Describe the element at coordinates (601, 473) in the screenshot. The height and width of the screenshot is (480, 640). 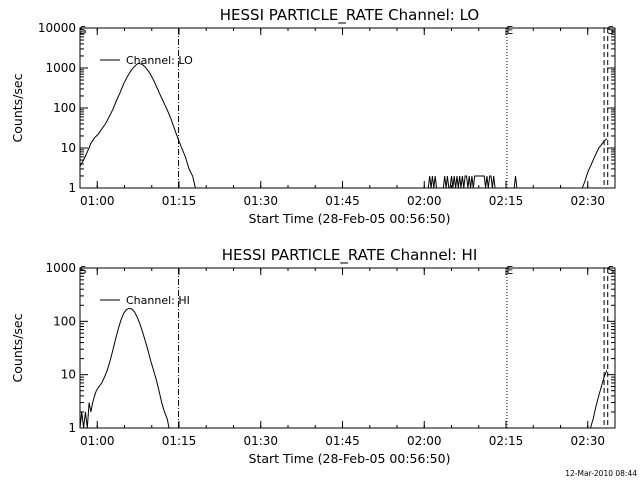
I see `generation-timestamp: 12-Mar-2010 08:44` at that location.